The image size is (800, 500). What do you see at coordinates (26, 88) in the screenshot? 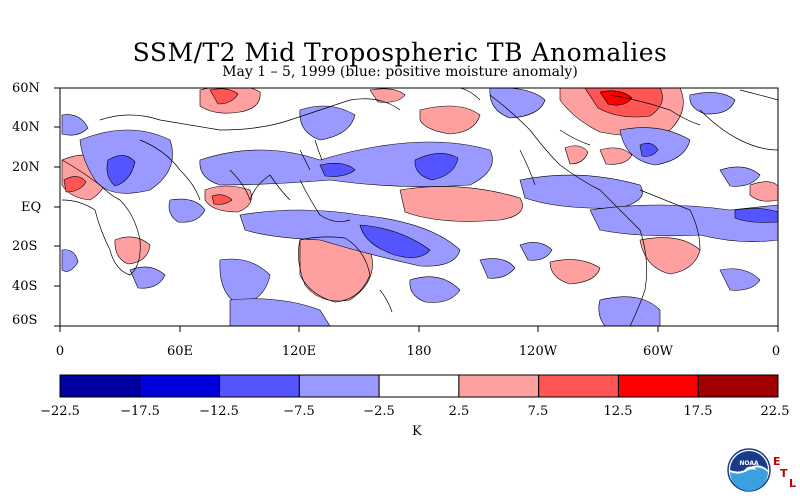
I see `lat-label-60n: 60N` at bounding box center [26, 88].